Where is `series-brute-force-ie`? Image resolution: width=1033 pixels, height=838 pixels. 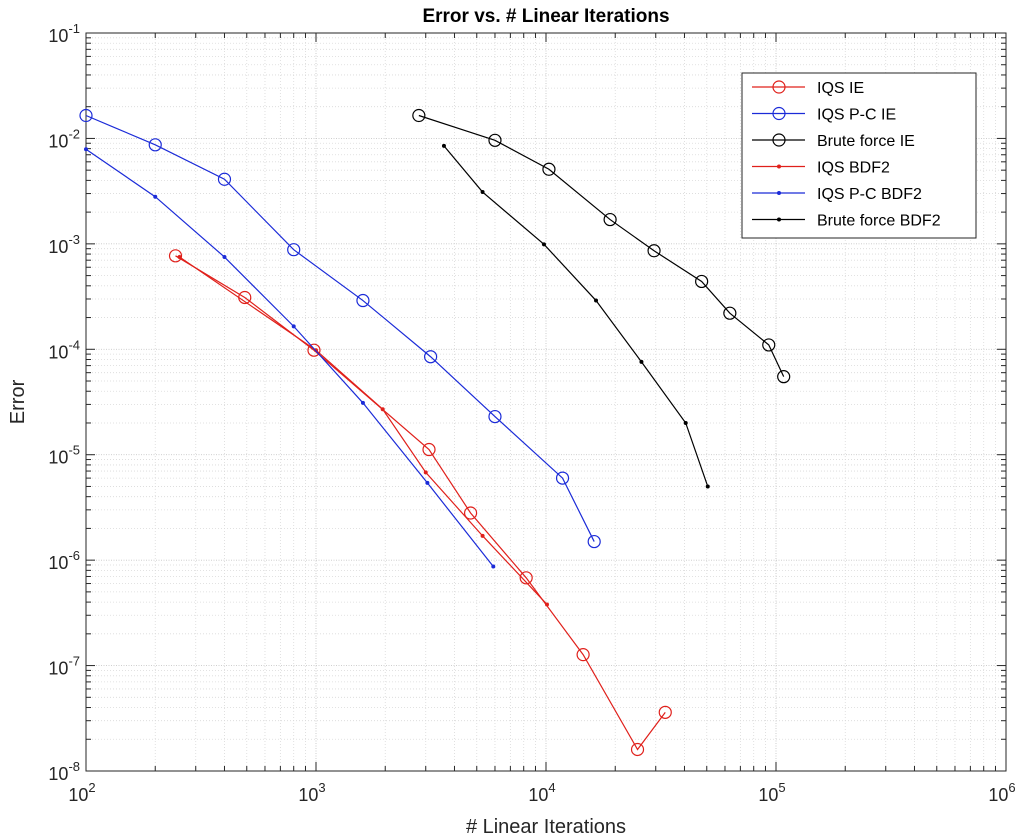 series-brute-force-ie is located at coordinates (601, 246).